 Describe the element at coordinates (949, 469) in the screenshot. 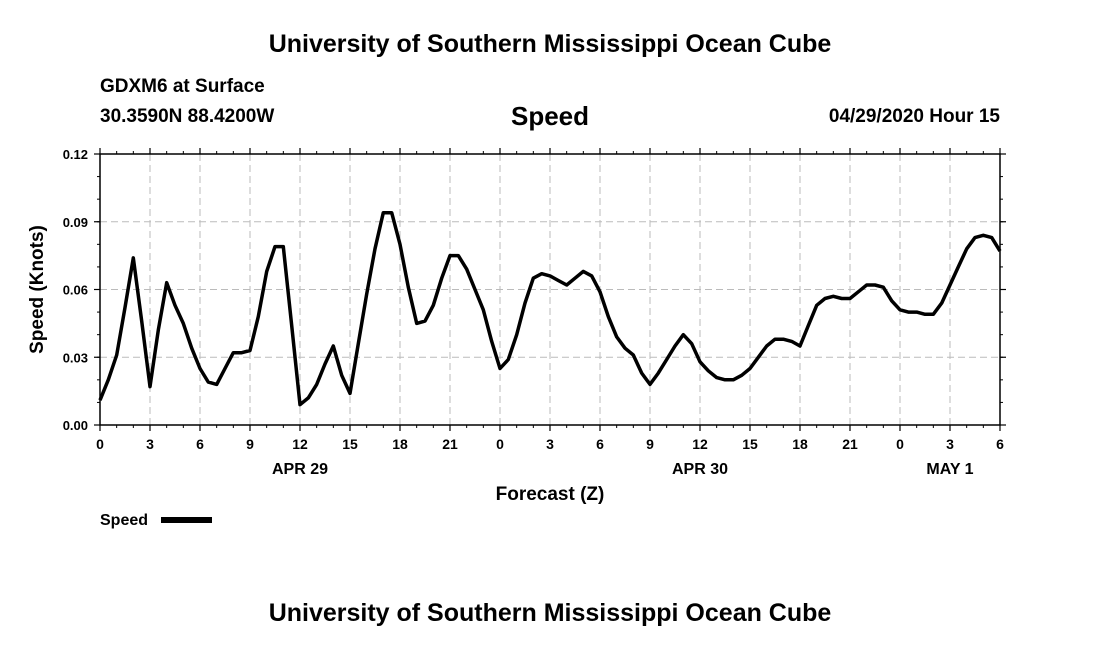

I see `date-label: MAY 1` at that location.